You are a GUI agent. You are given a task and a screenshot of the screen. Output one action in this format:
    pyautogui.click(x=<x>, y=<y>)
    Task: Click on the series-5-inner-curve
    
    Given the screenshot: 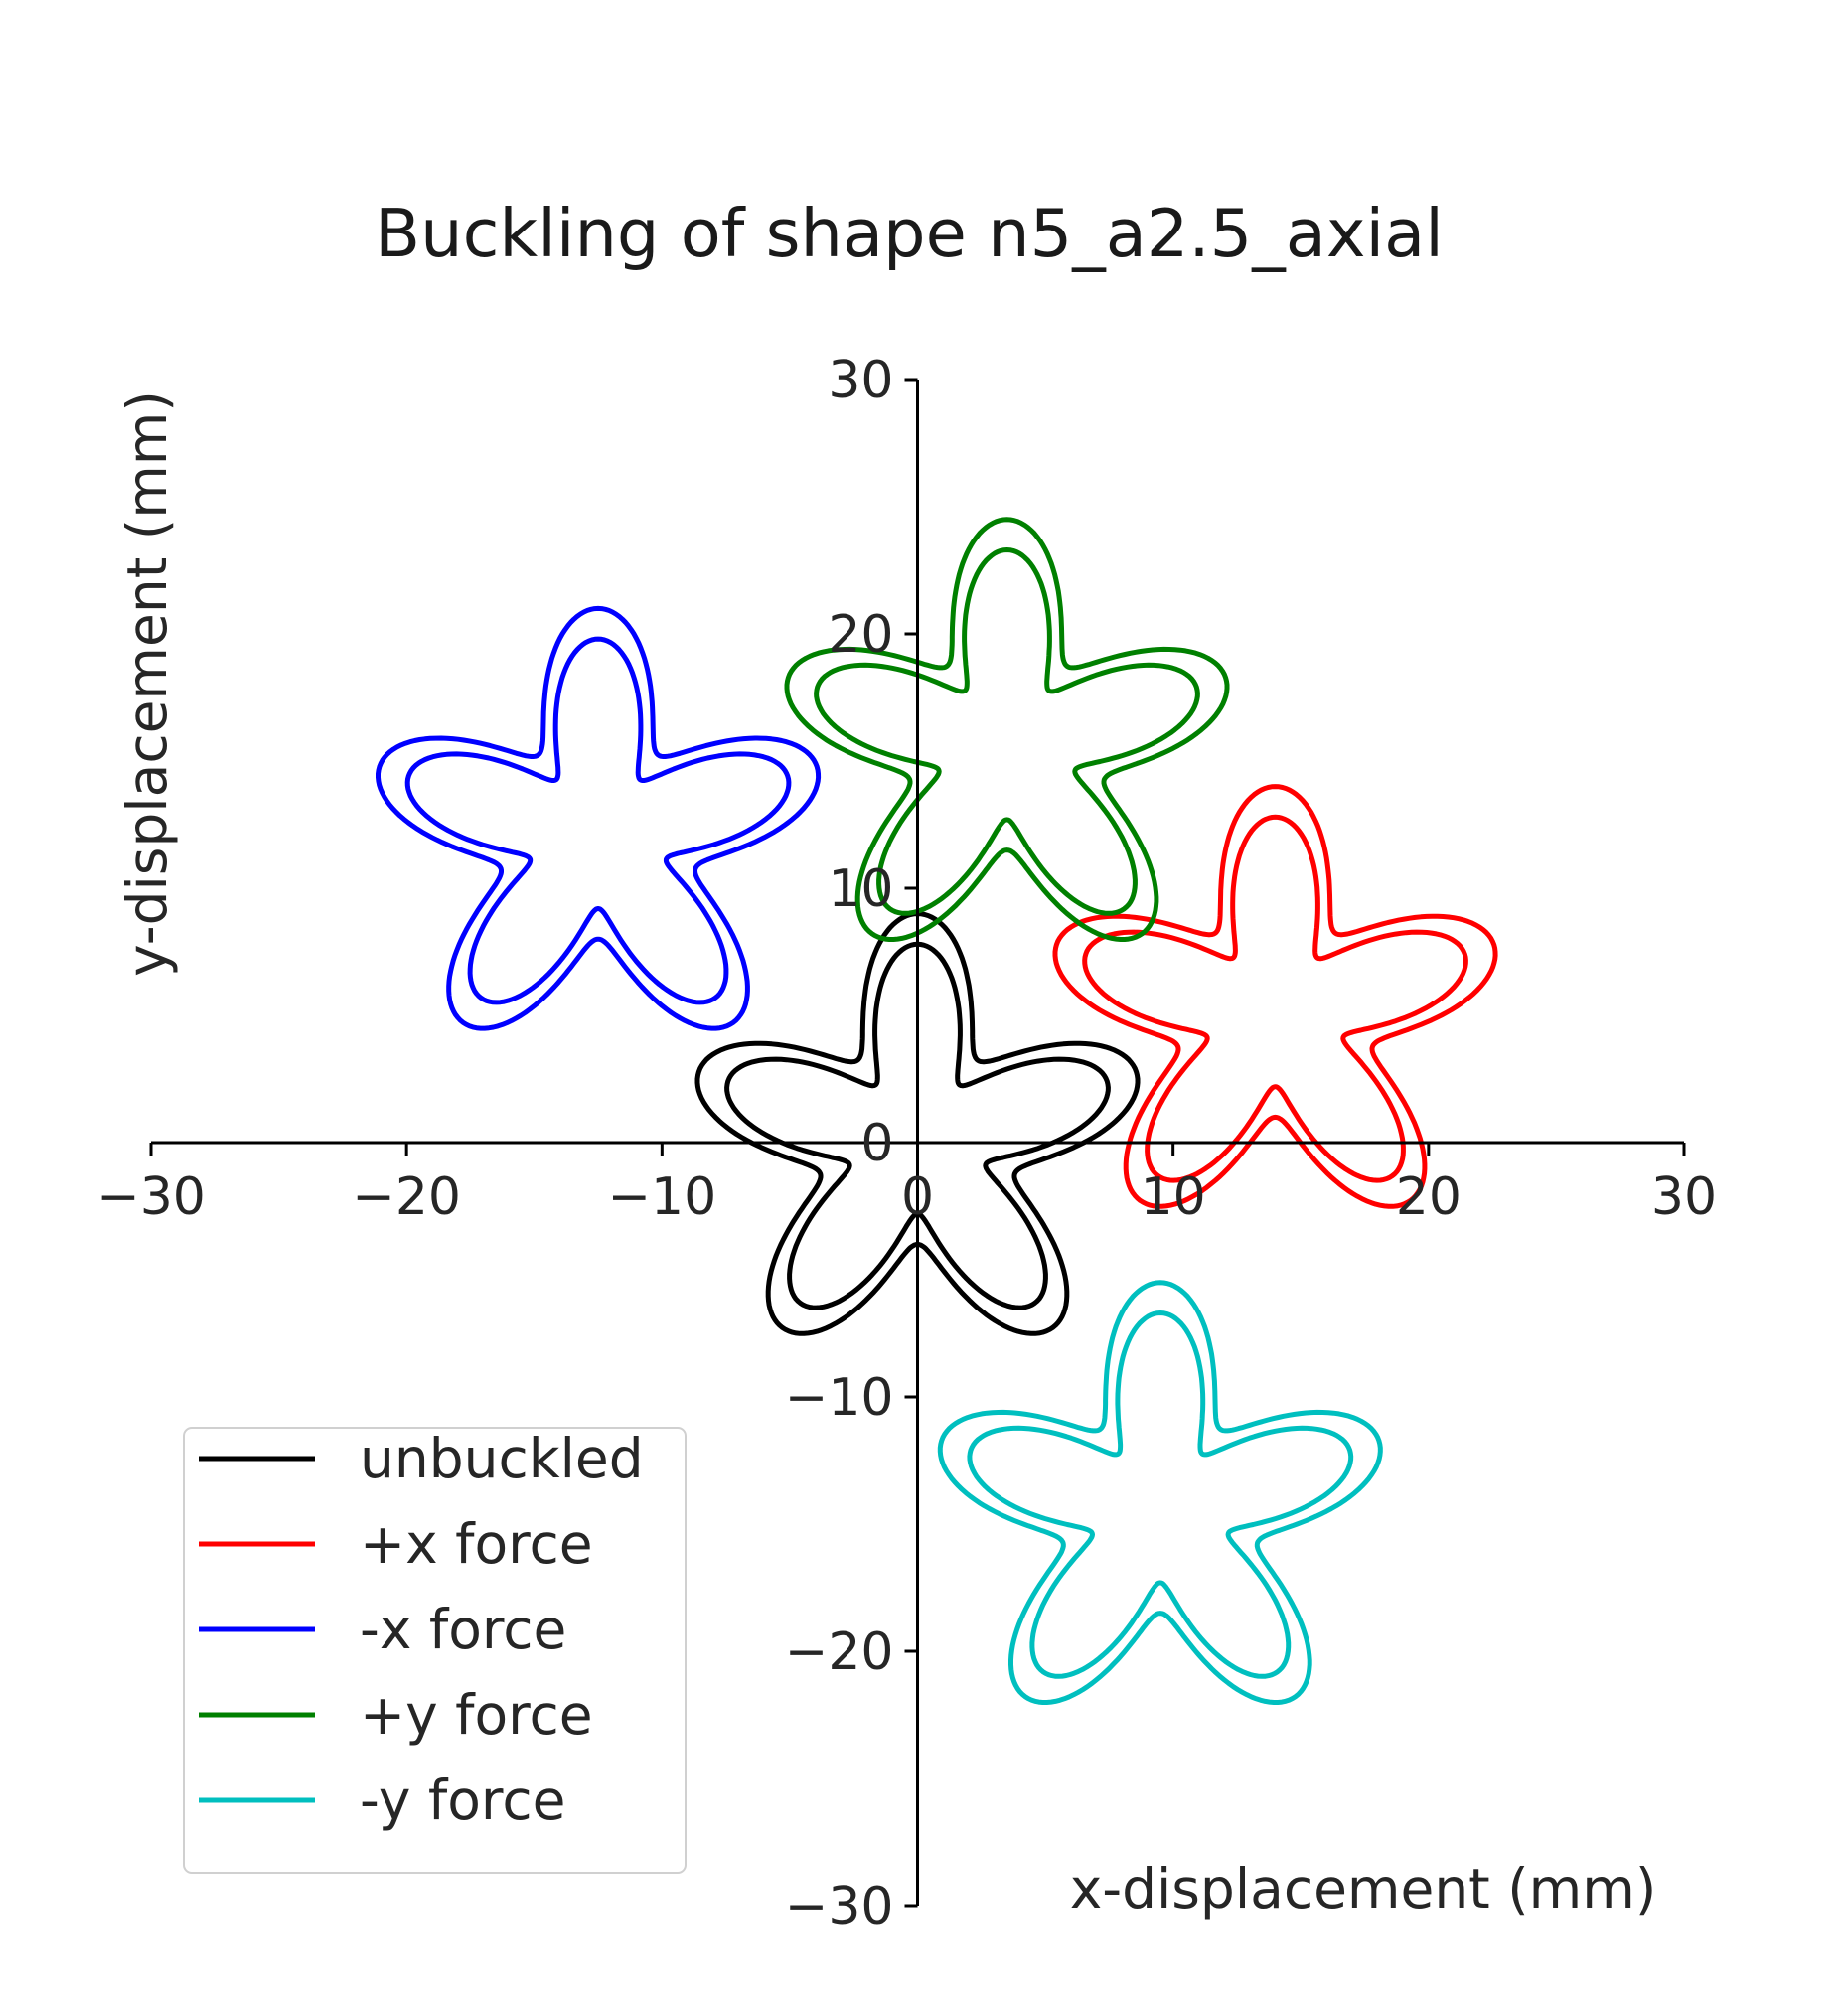 What is the action you would take?
    pyautogui.click(x=1161, y=1494)
    